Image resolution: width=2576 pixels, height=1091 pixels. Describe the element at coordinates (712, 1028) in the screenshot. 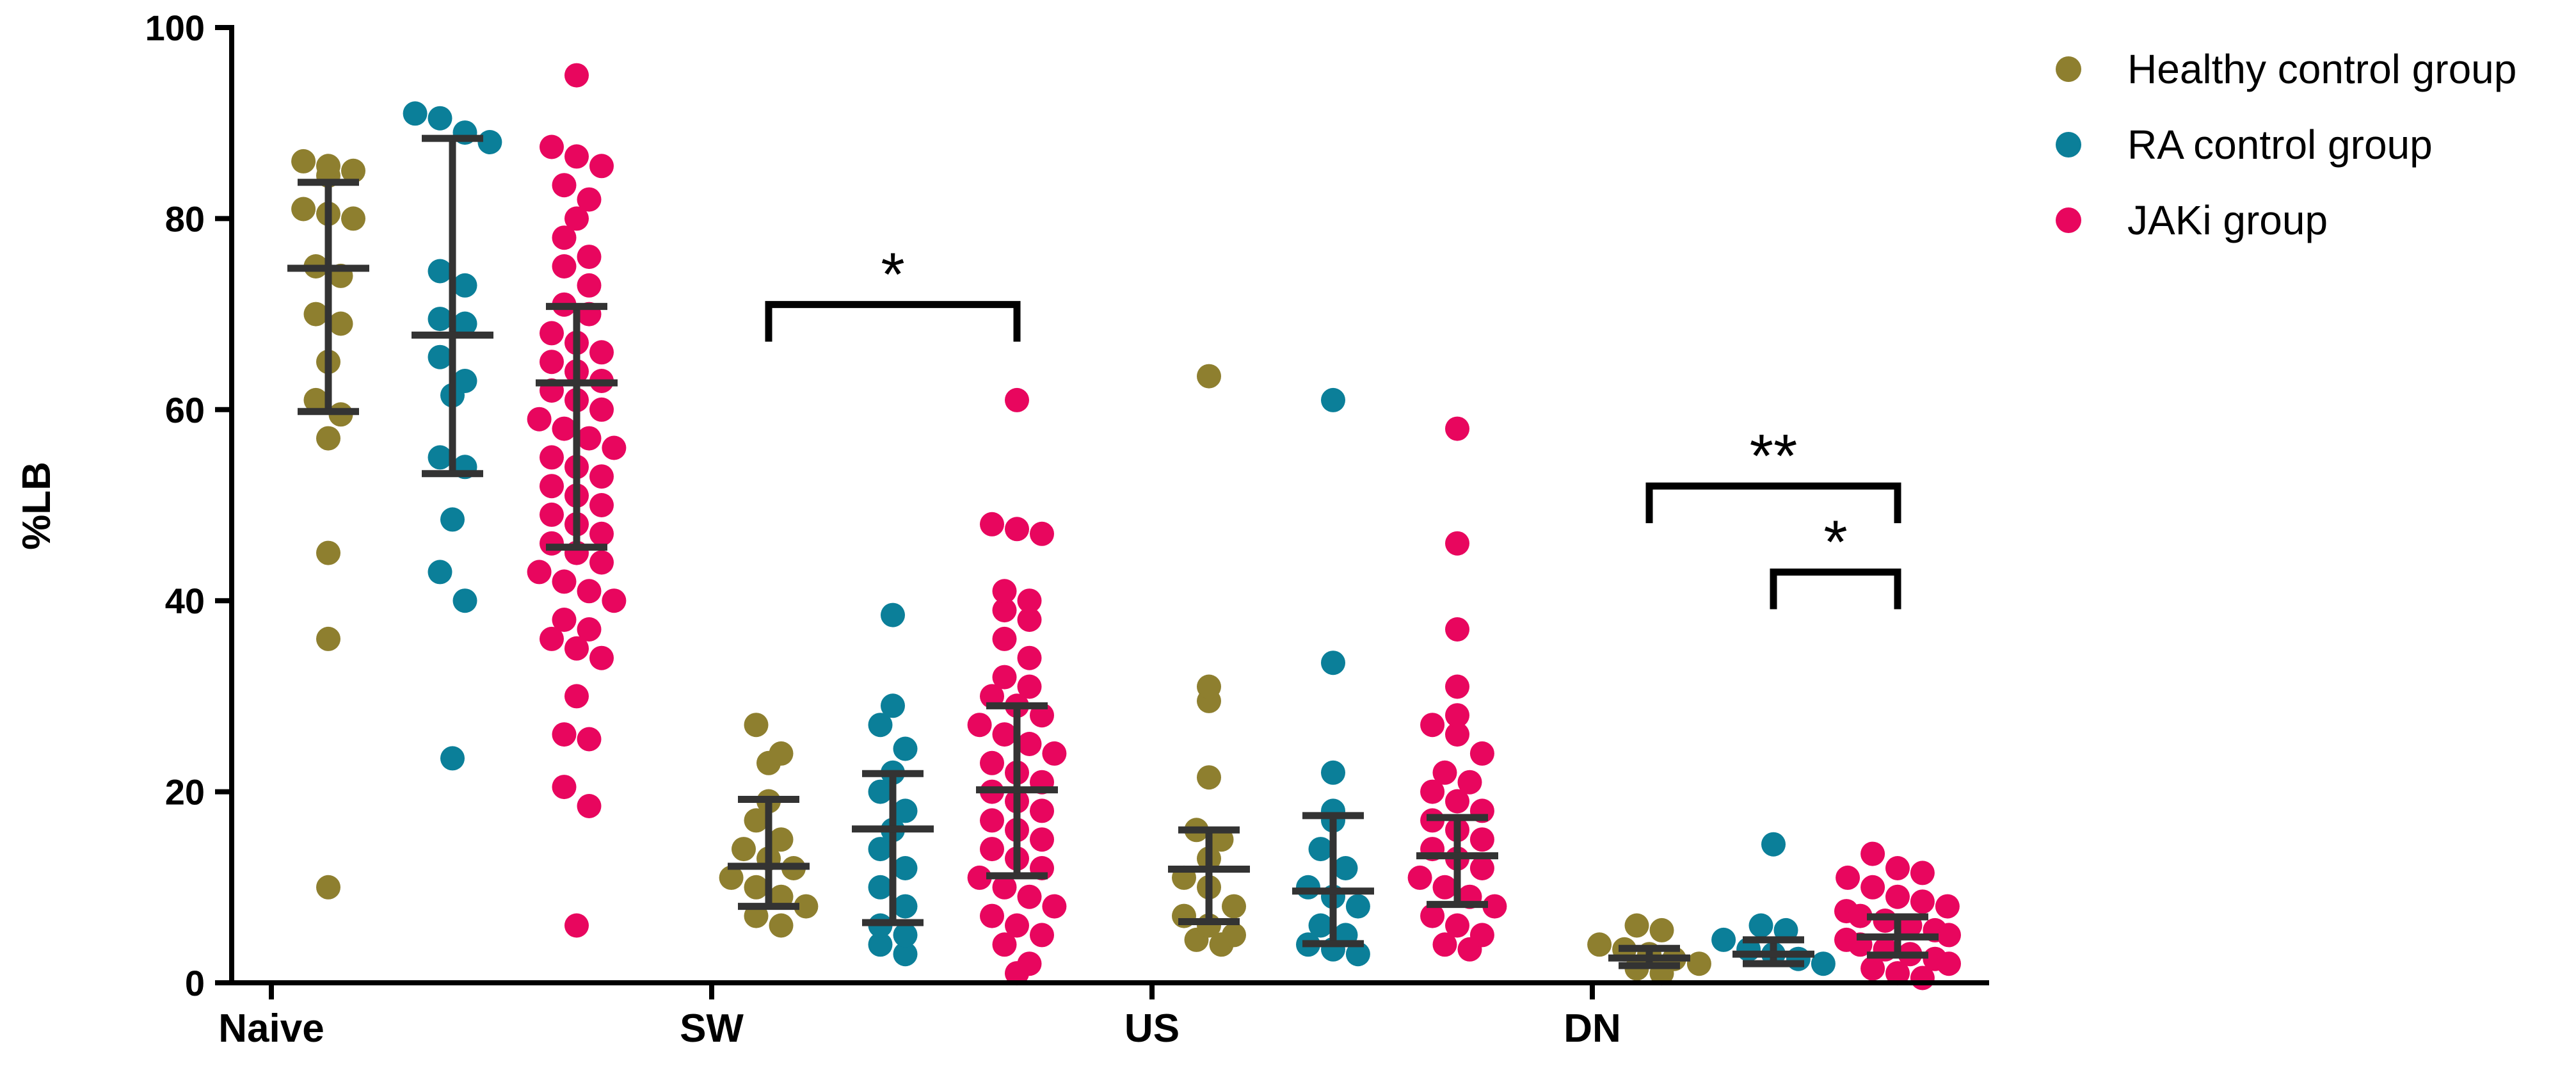

I see `x-tick-label: SW` at that location.